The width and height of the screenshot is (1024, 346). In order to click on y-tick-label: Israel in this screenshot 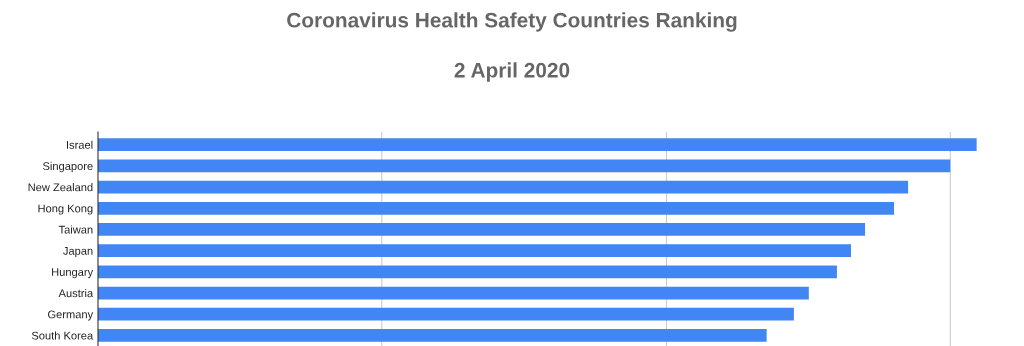, I will do `click(80, 144)`.